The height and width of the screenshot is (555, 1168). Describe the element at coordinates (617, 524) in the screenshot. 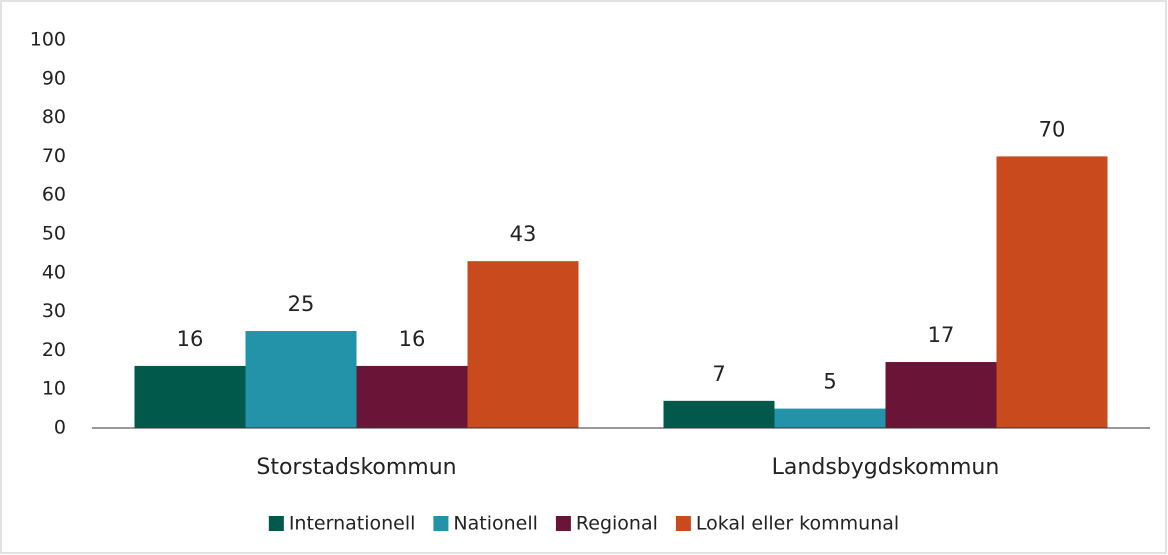

I see `legend-label: Regional` at that location.